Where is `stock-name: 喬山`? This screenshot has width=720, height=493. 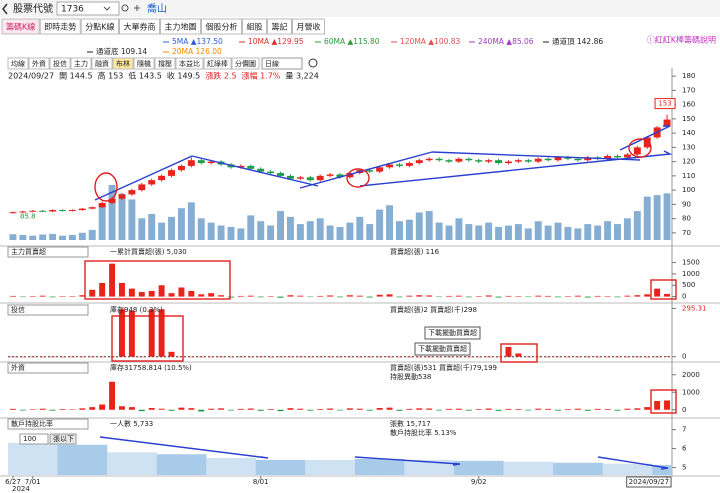
stock-name: 喬山 is located at coordinates (157, 8).